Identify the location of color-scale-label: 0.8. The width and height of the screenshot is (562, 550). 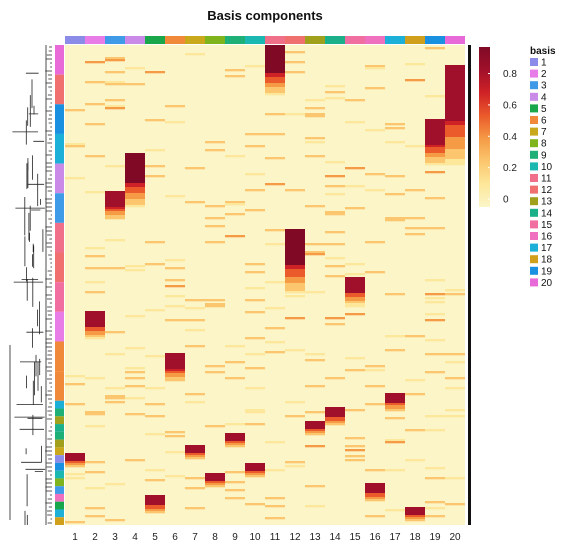
(510, 74).